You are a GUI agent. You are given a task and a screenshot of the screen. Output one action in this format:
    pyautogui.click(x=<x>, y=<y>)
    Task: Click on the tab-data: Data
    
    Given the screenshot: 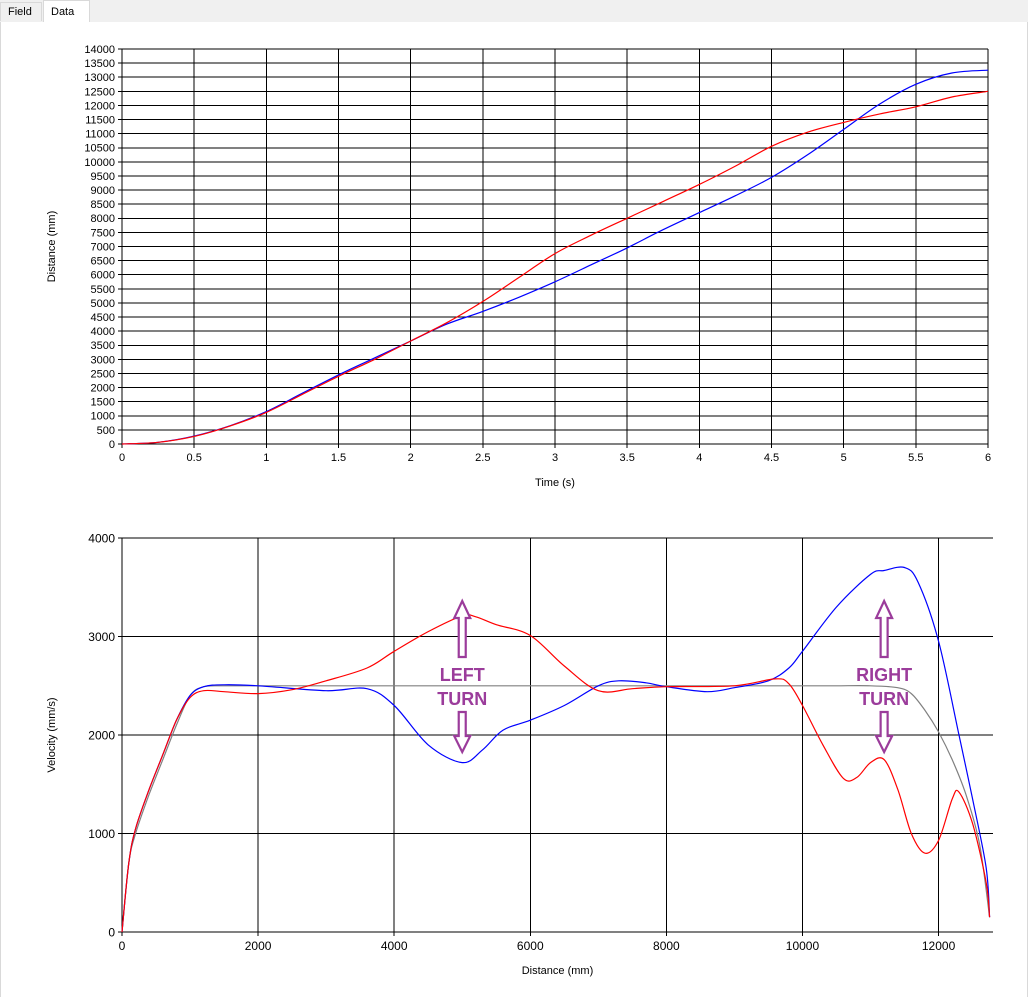 What is the action you would take?
    pyautogui.click(x=66, y=11)
    